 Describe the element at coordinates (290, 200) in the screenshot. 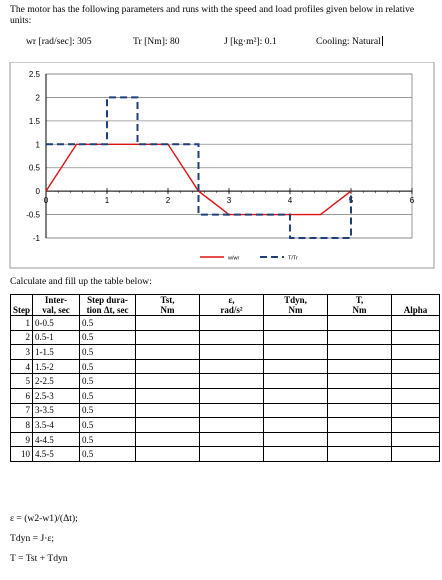

I see `x-tick-label: 4` at that location.